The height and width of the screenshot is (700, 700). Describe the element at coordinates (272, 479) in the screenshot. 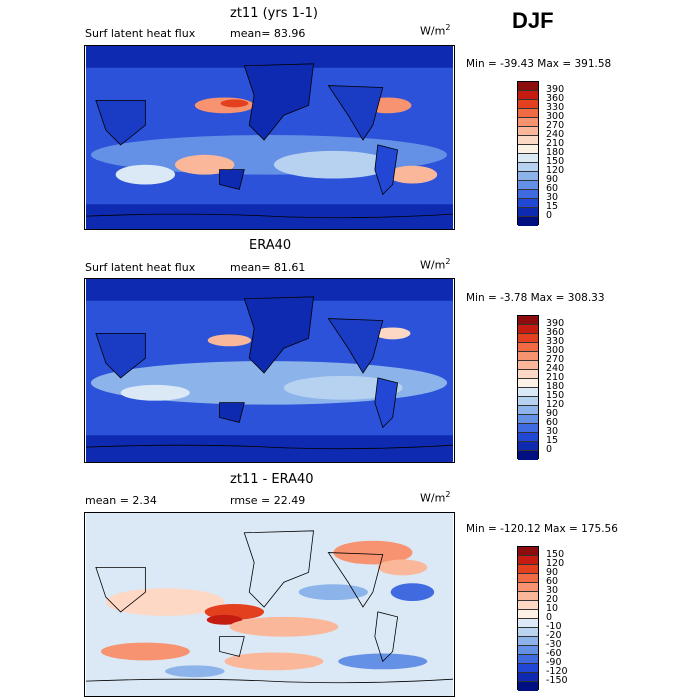

I see `panel-title: zt11 - ERA40` at that location.